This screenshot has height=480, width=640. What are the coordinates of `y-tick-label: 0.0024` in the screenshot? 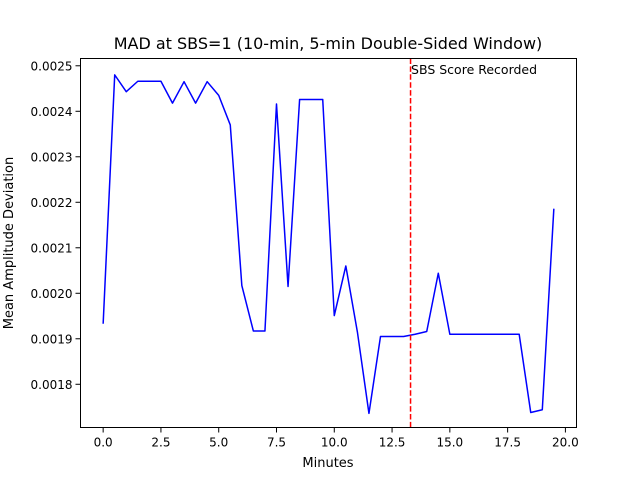 It's located at (52, 112).